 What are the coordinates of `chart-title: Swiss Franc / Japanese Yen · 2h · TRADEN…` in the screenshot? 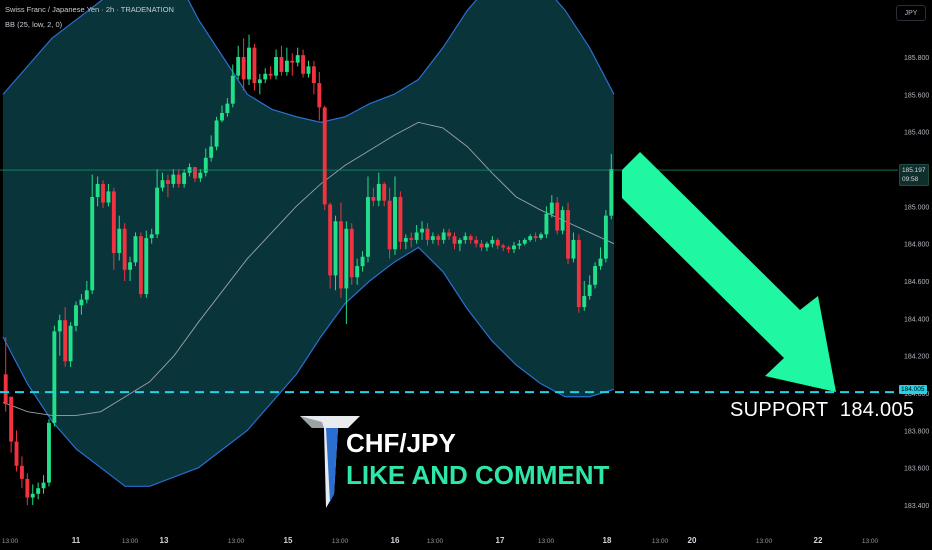 It's located at (89, 9).